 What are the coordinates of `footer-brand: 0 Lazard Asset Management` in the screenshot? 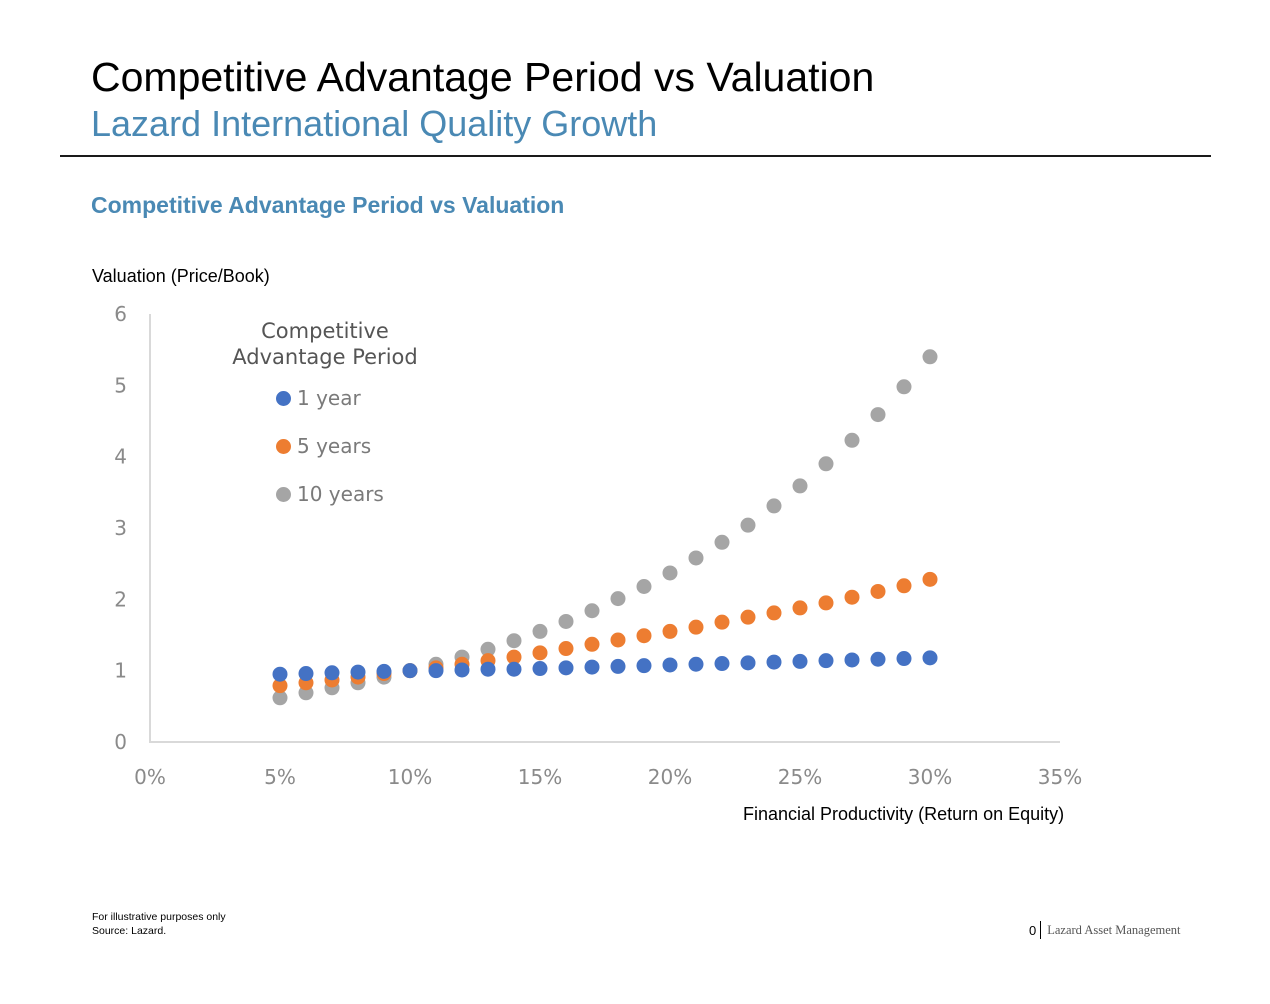 It's located at (1105, 930).